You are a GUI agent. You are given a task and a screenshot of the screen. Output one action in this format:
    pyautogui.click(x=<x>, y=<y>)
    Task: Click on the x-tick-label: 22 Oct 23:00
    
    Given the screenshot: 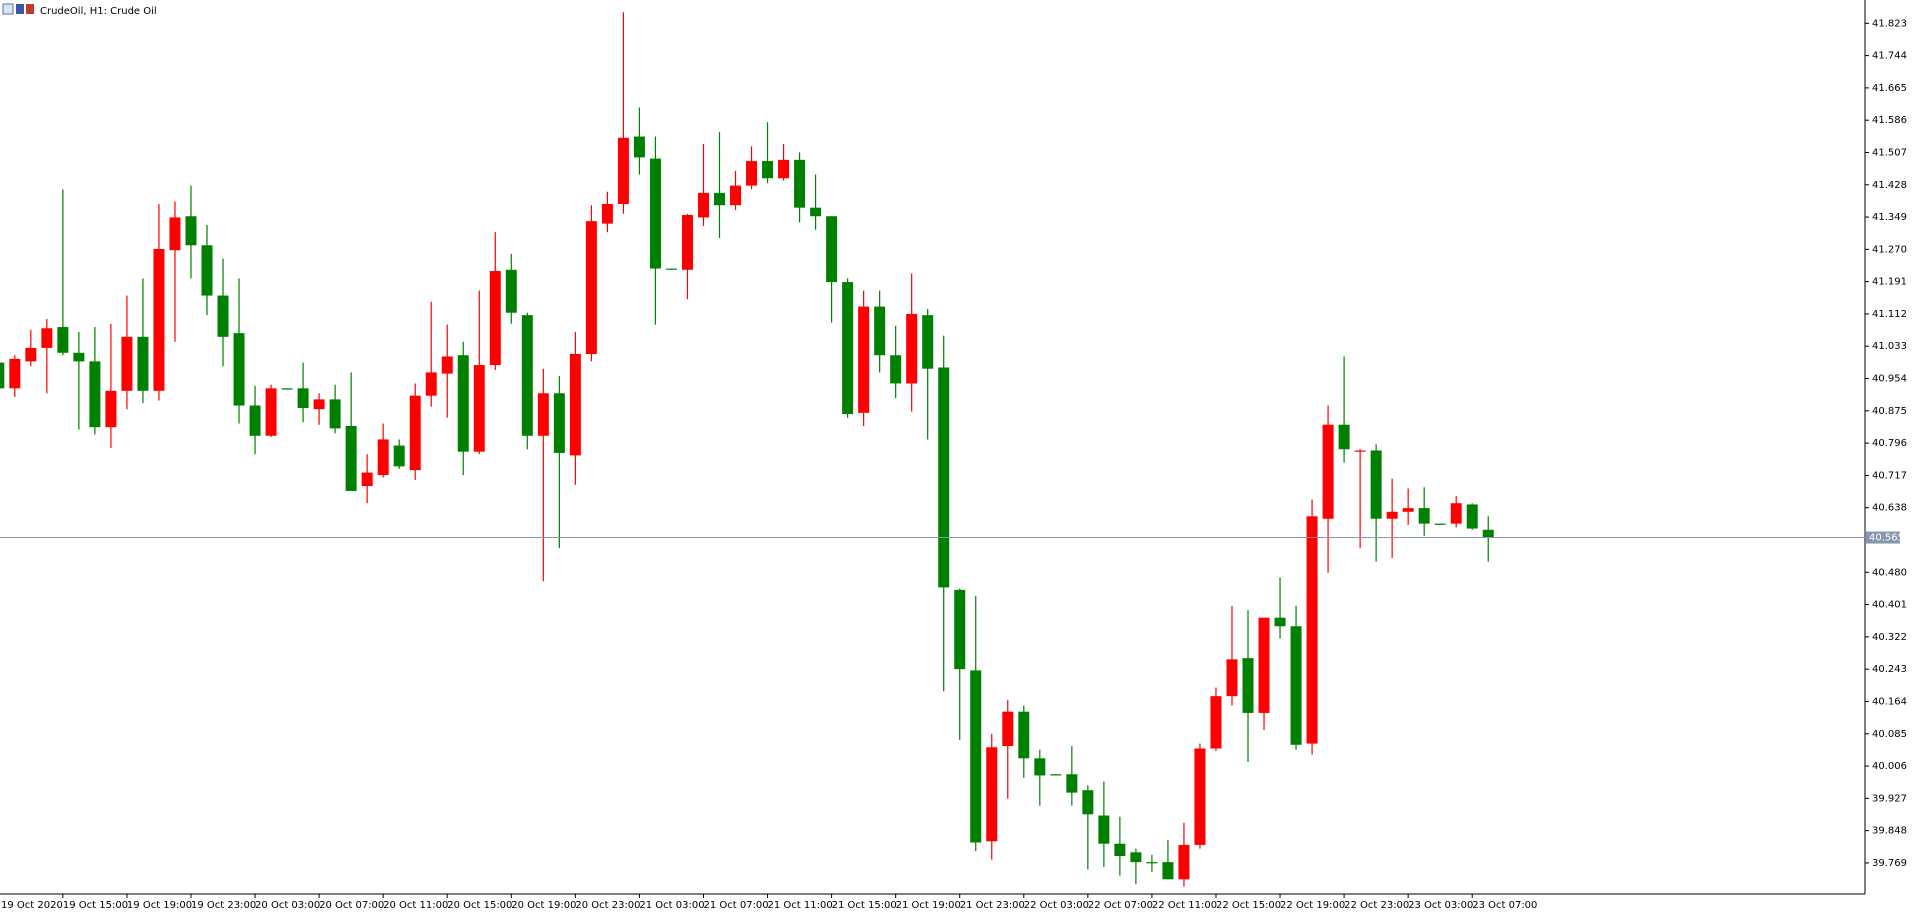 What is the action you would take?
    pyautogui.click(x=1376, y=905)
    